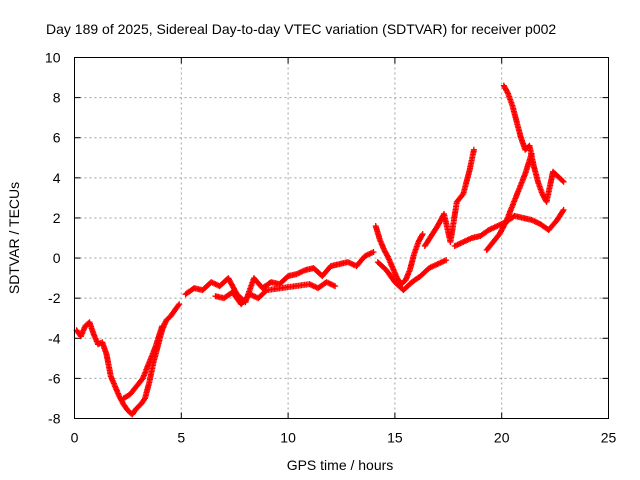 The width and height of the screenshot is (640, 480). Describe the element at coordinates (502, 438) in the screenshot. I see `x-tick-label: 20` at that location.